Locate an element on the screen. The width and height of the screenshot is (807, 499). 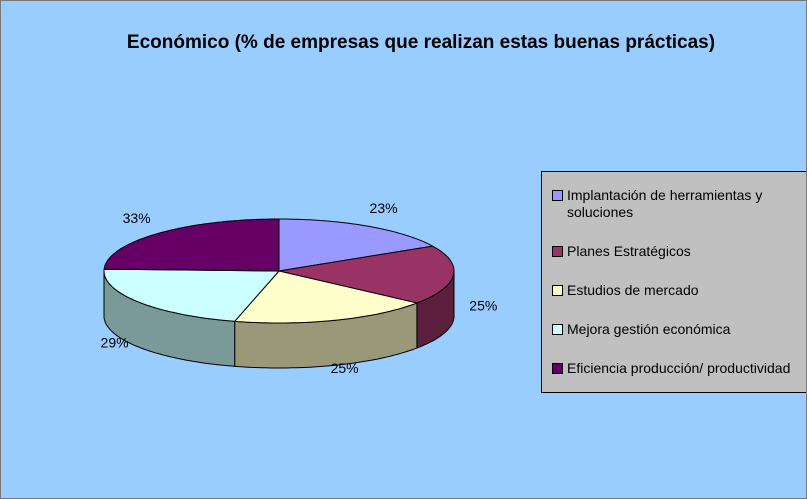
legend-item: Eficiencia producción/ productividad is located at coordinates (679, 368).